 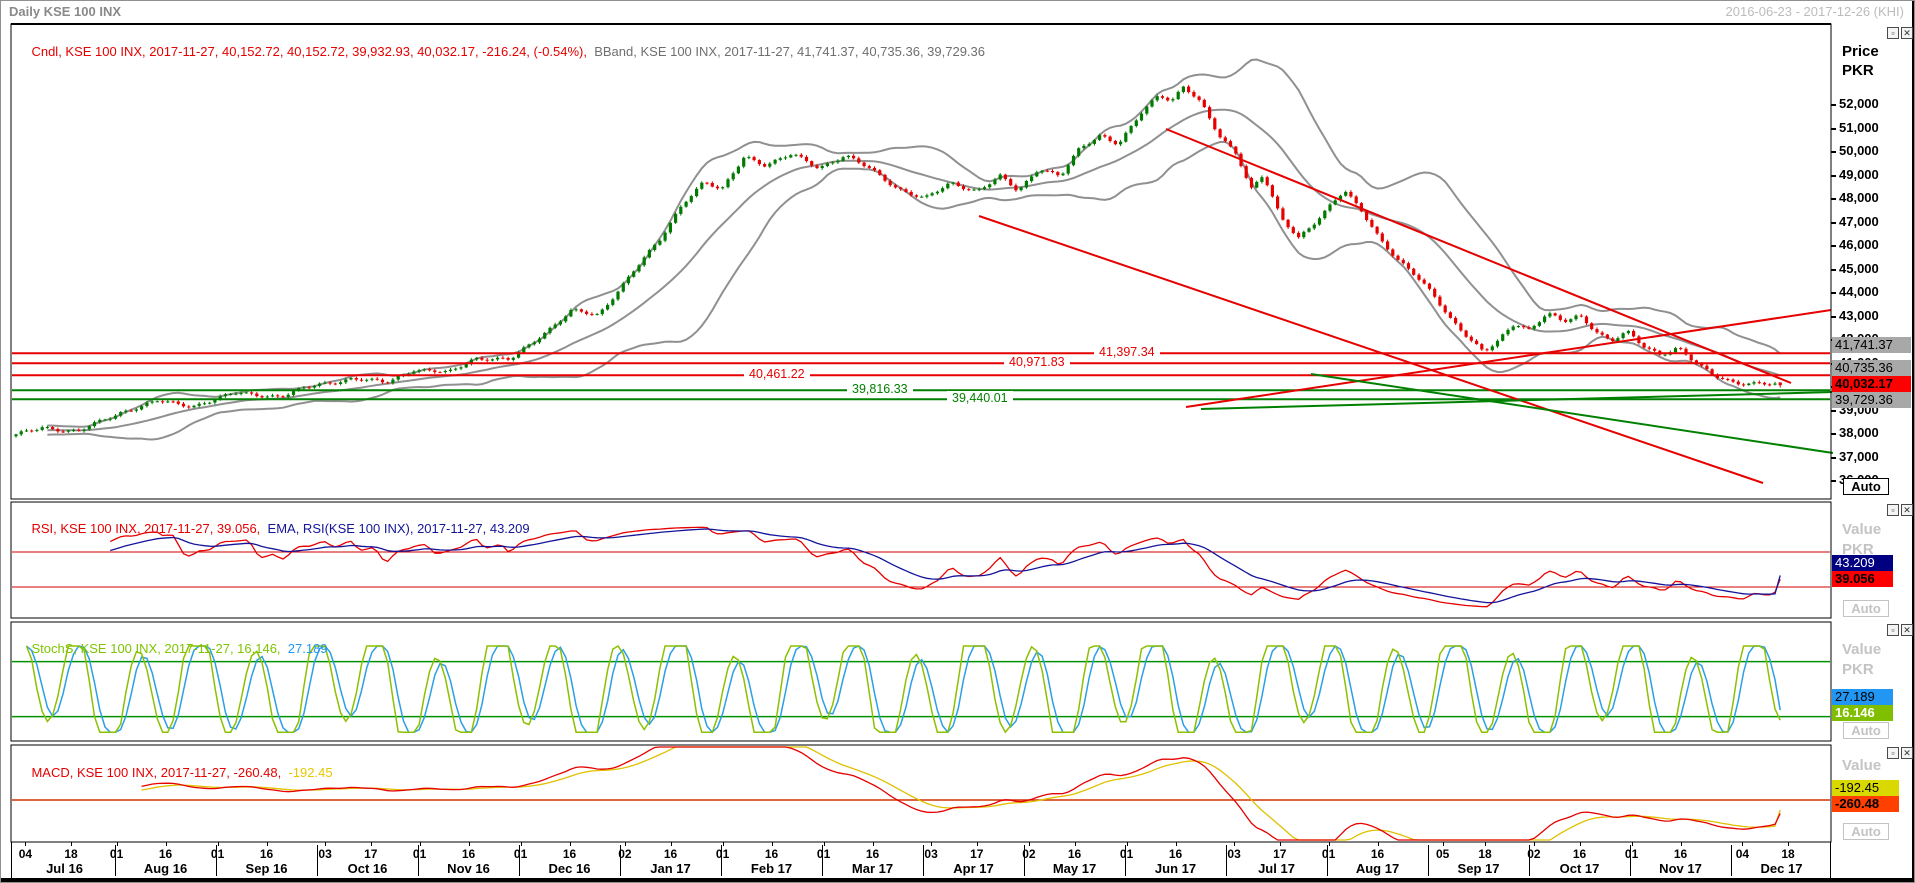 I want to click on stoch-legend-d: 27.189, so click(x=307, y=648).